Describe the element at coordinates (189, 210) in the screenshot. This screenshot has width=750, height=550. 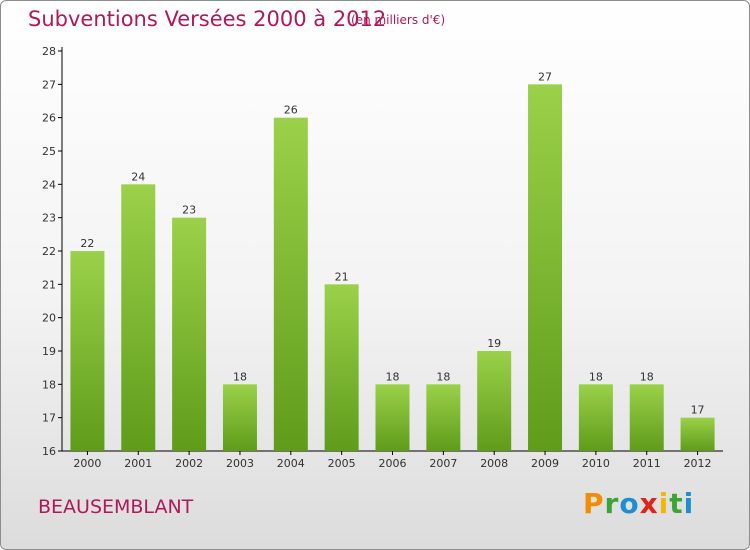
I see `bar-value-label: 23` at that location.